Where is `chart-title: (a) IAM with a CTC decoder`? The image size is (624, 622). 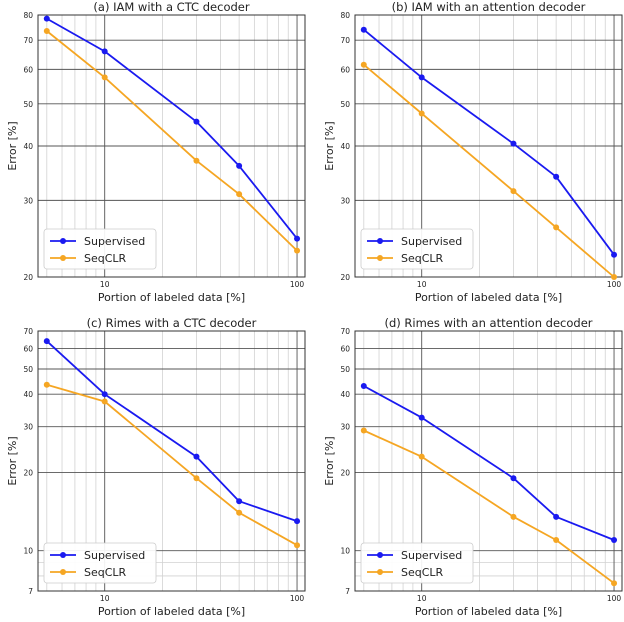 chart-title: (a) IAM with a CTC decoder is located at coordinates (171, 7).